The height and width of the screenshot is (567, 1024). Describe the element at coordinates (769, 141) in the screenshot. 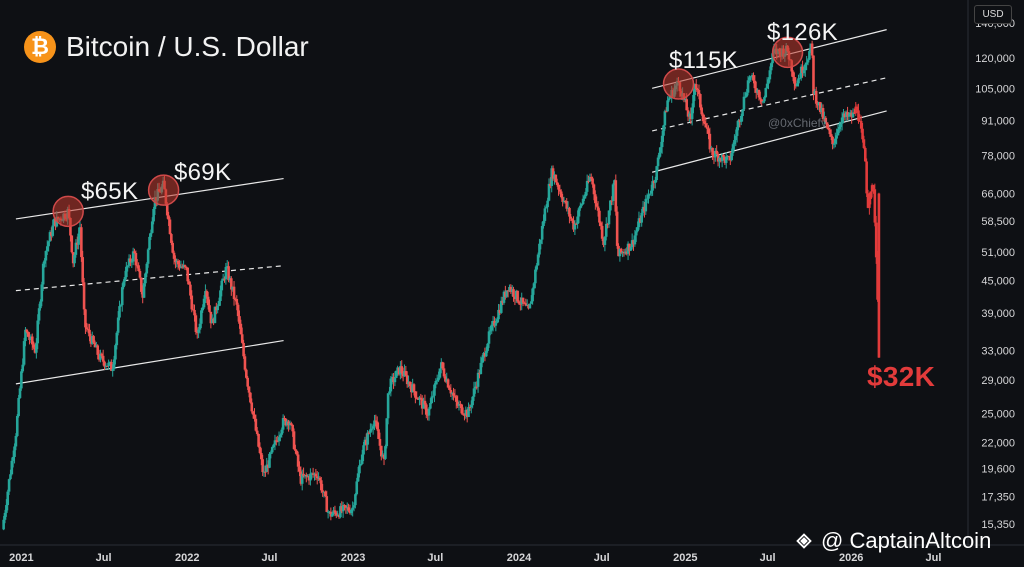

I see `channel-line-lower-2025` at that location.